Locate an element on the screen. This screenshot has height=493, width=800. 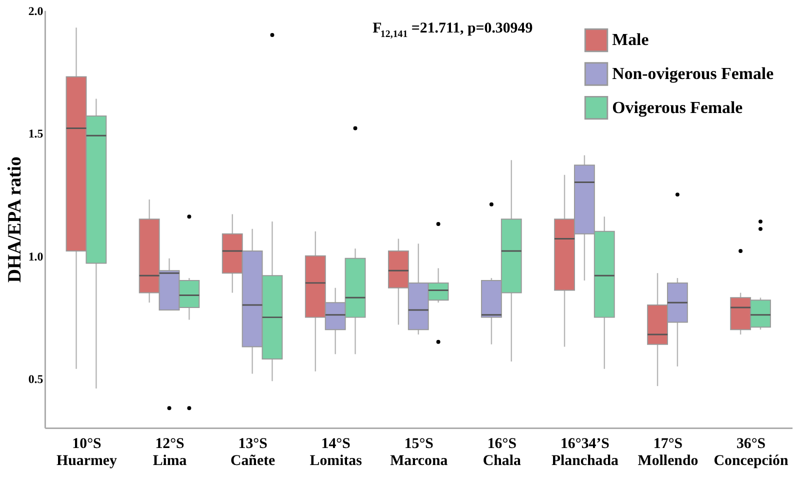
legend-label: Non-ovigerous Female is located at coordinates (693, 73).